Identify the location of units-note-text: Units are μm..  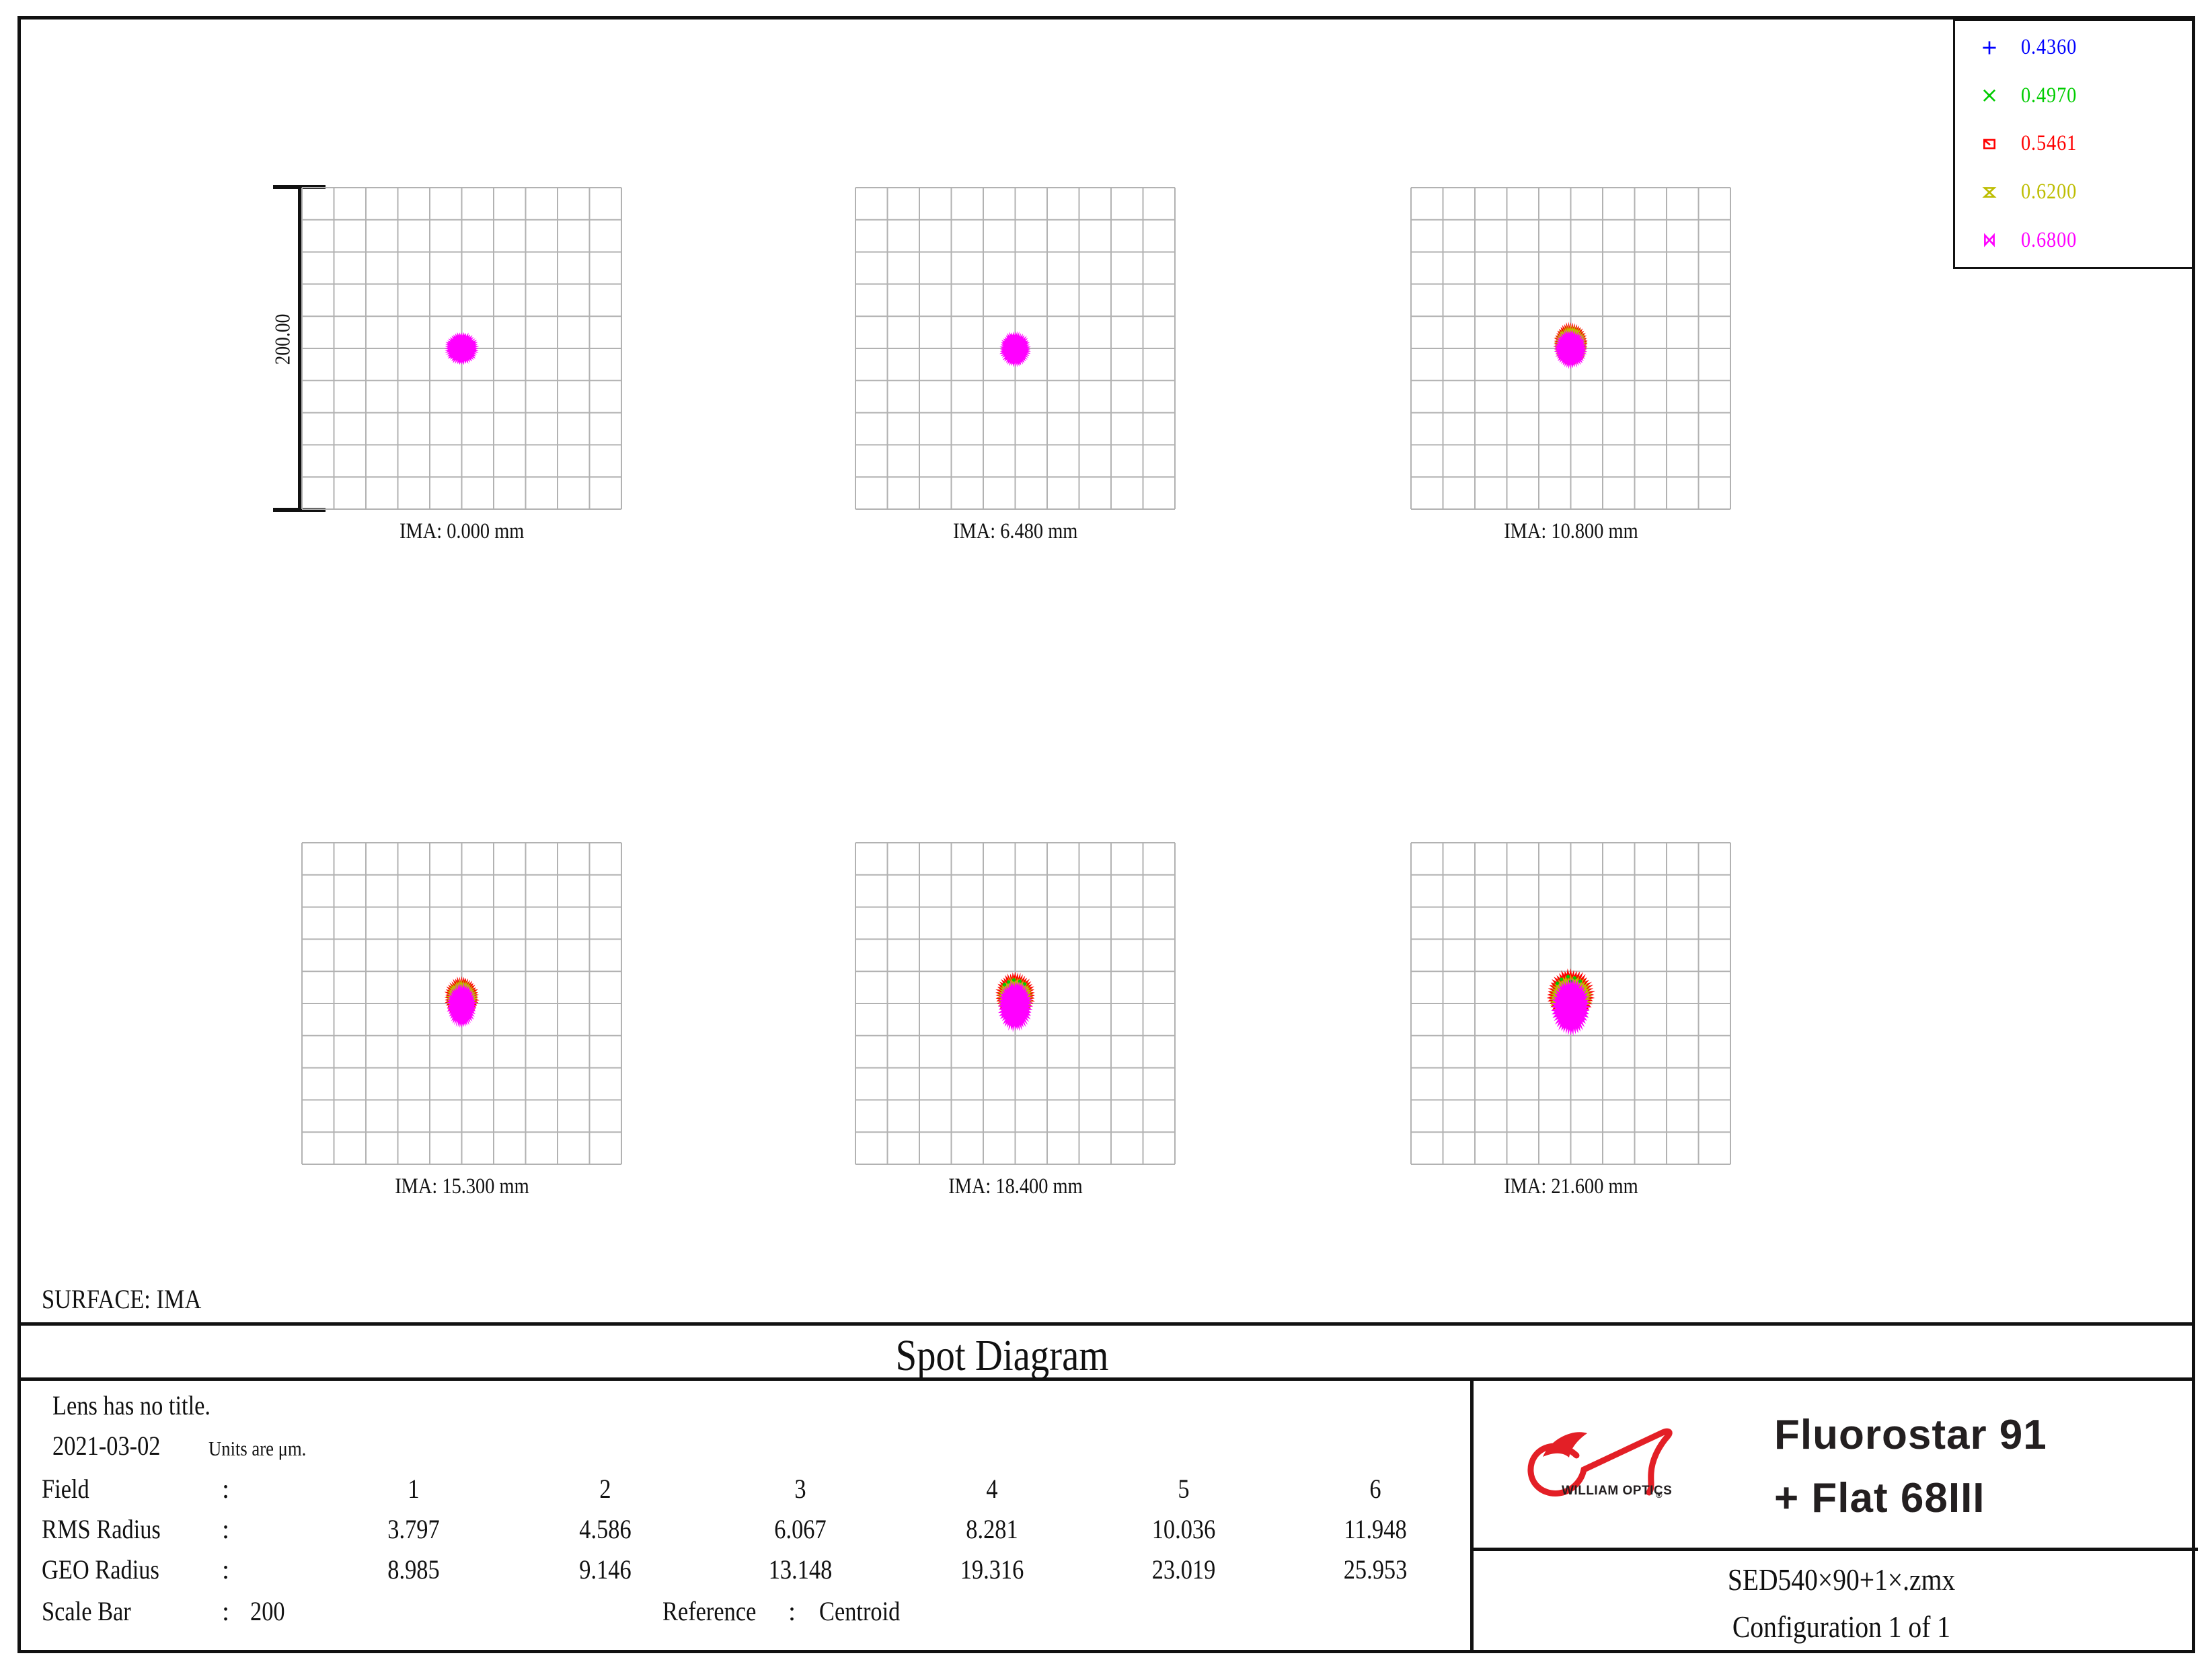
(257, 1449).